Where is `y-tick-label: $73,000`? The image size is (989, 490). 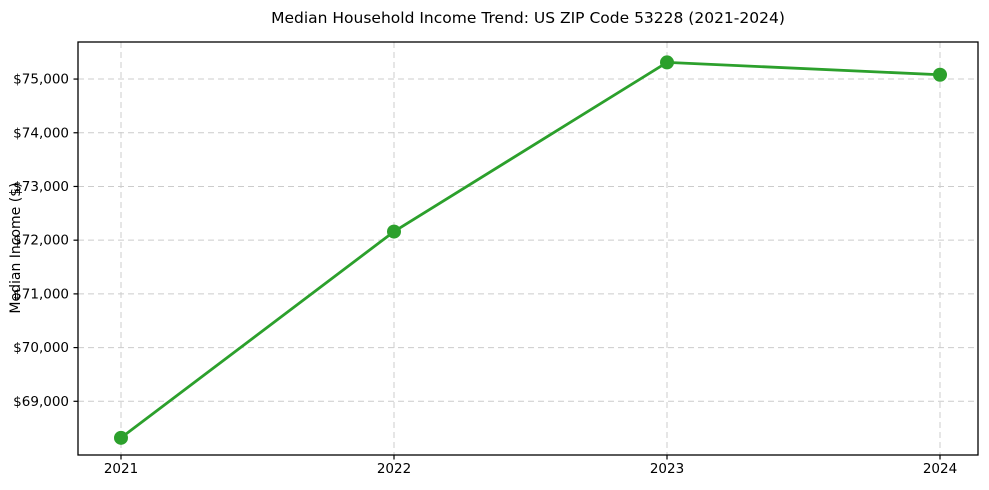 y-tick-label: $73,000 is located at coordinates (41, 187).